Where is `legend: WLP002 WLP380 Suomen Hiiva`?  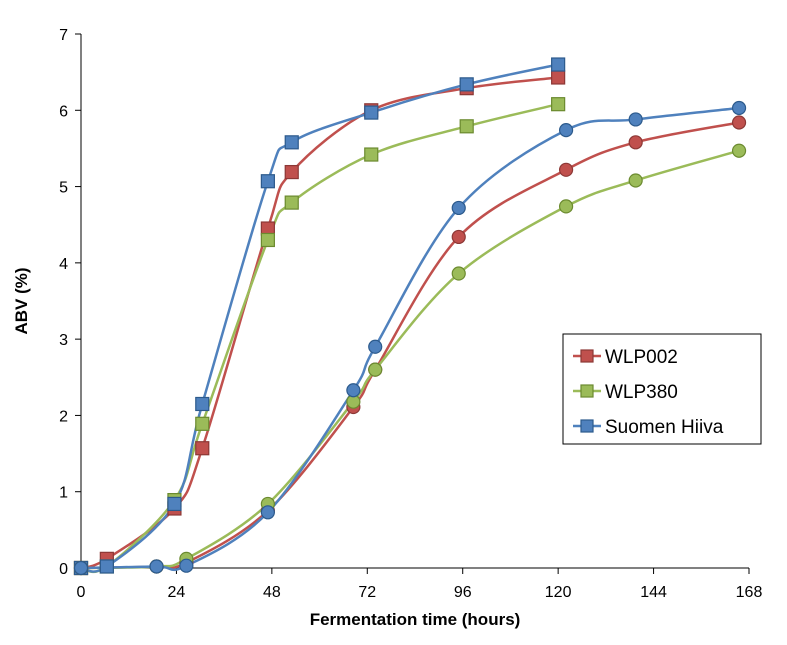
legend: WLP002 WLP380 Suomen Hiiva is located at coordinates (662, 389).